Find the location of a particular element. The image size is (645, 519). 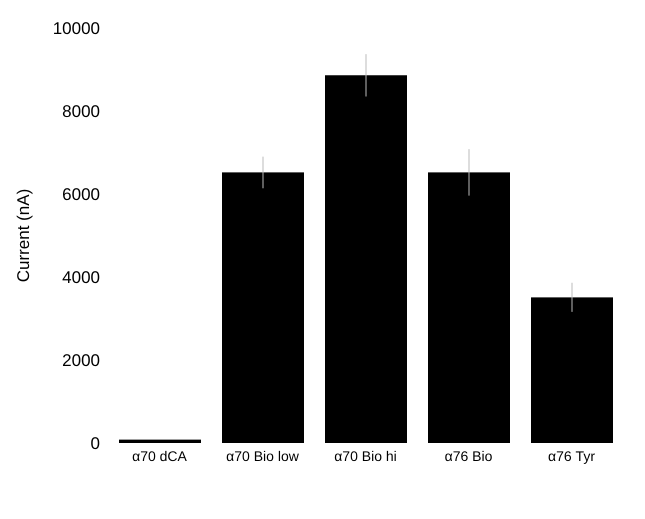

y-tick-label: 0 is located at coordinates (95, 444).